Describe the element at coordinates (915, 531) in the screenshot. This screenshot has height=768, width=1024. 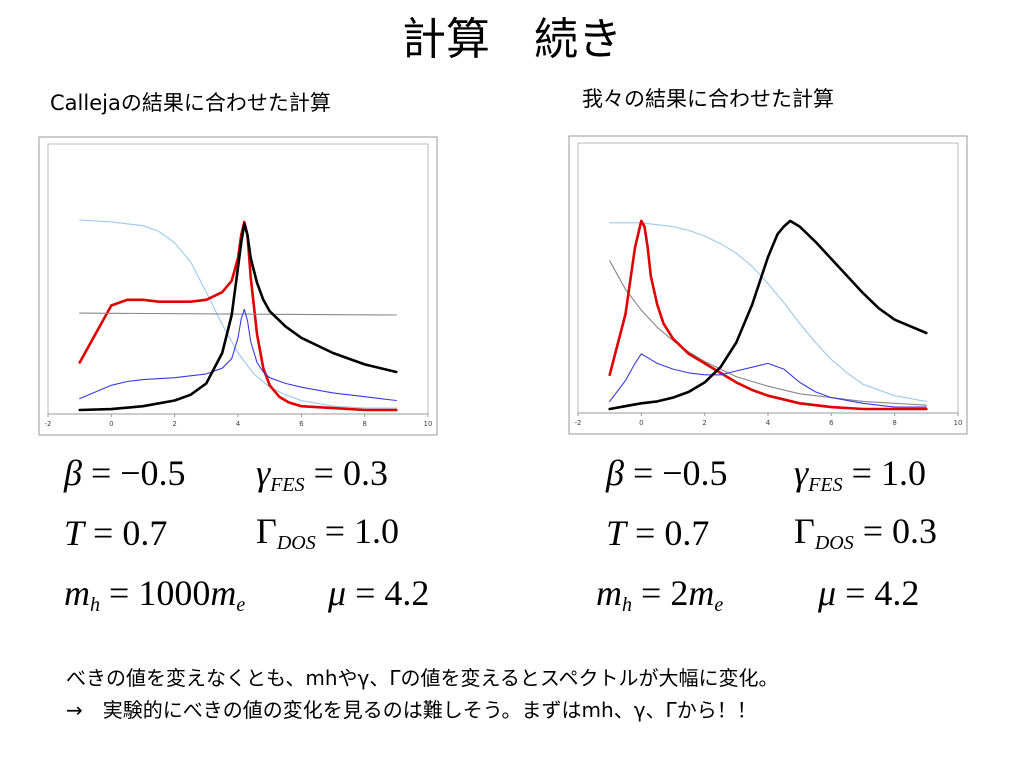
I see `right-Gamma-dos-value: 0.3` at that location.